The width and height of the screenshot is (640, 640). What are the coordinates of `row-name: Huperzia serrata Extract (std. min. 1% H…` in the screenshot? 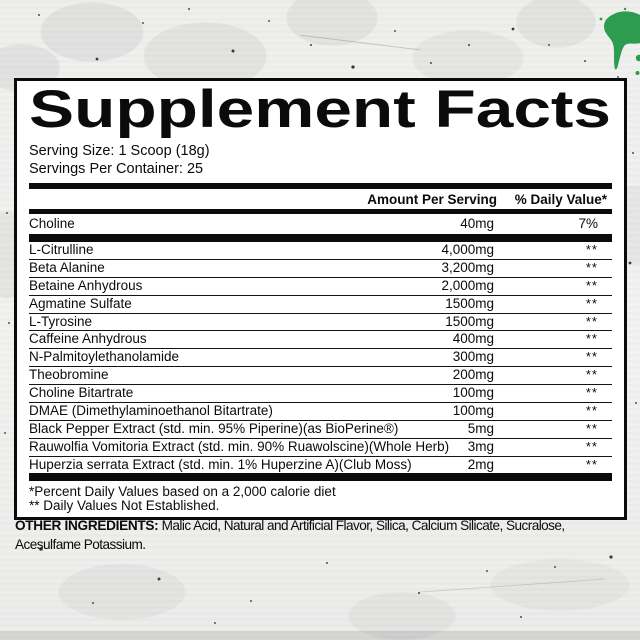 It's located at (220, 464).